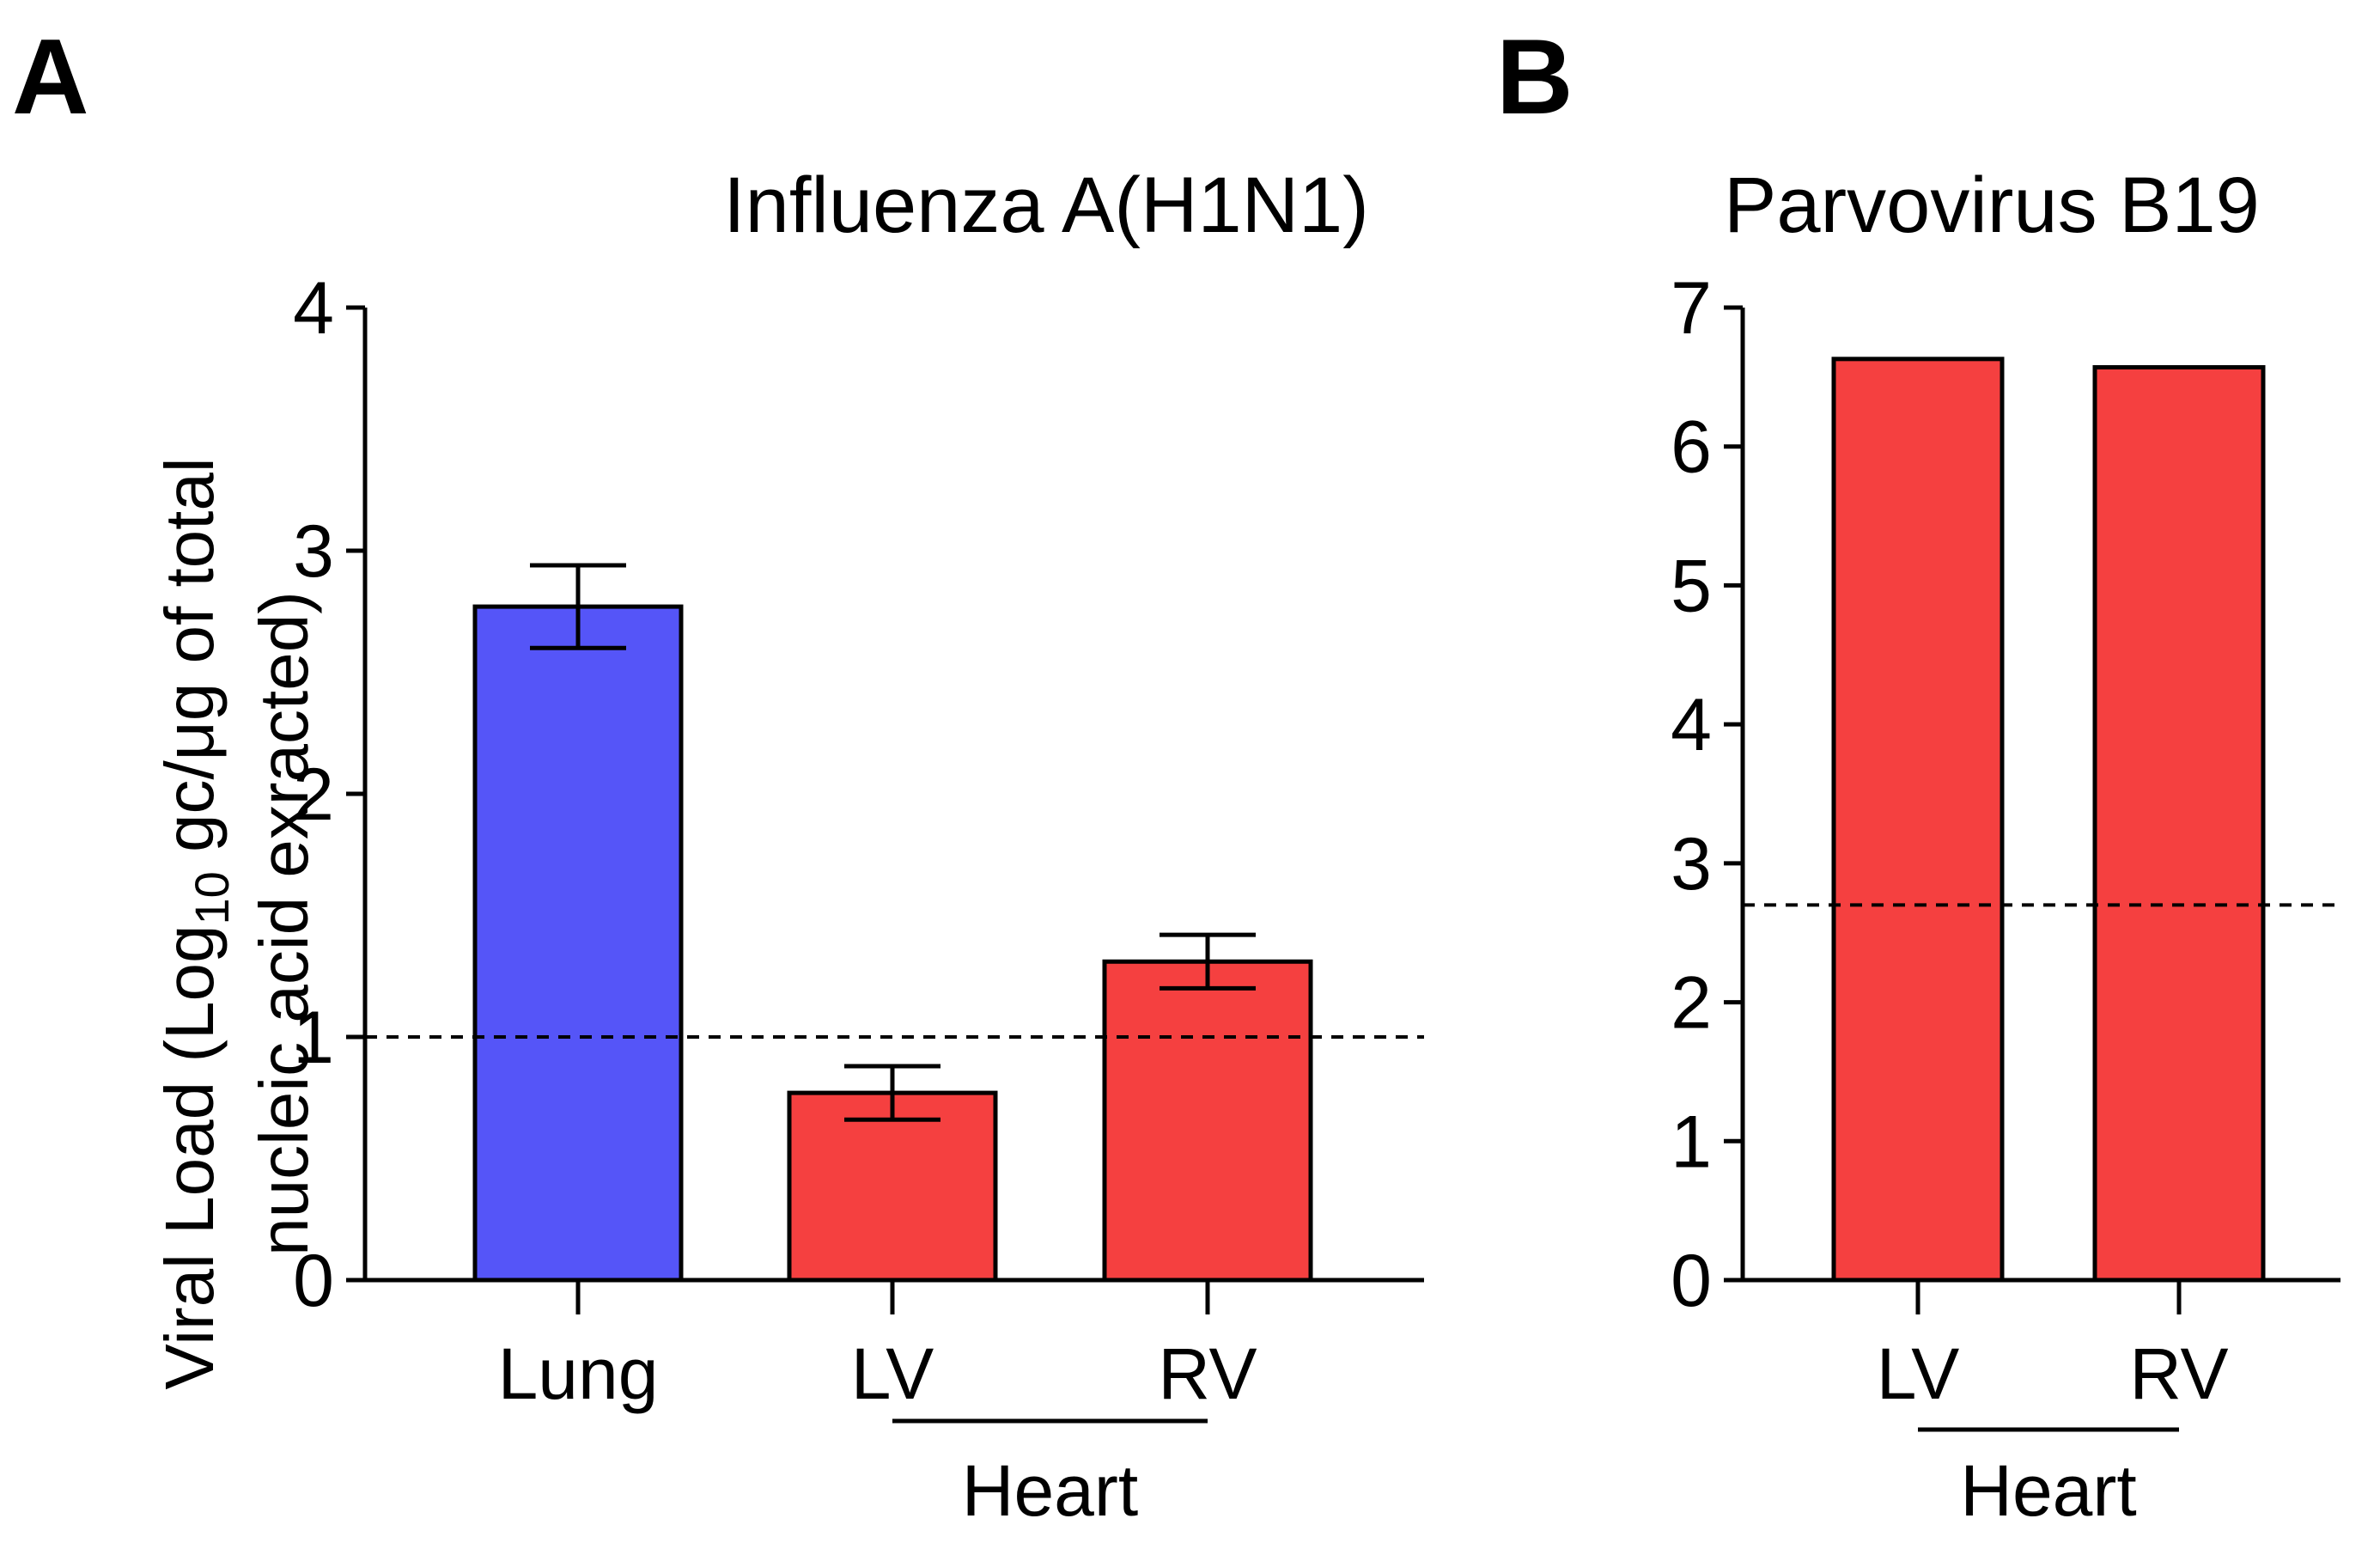 The image size is (2380, 1549). Describe the element at coordinates (1692, 308) in the screenshot. I see `y-tick-label: 7` at that location.